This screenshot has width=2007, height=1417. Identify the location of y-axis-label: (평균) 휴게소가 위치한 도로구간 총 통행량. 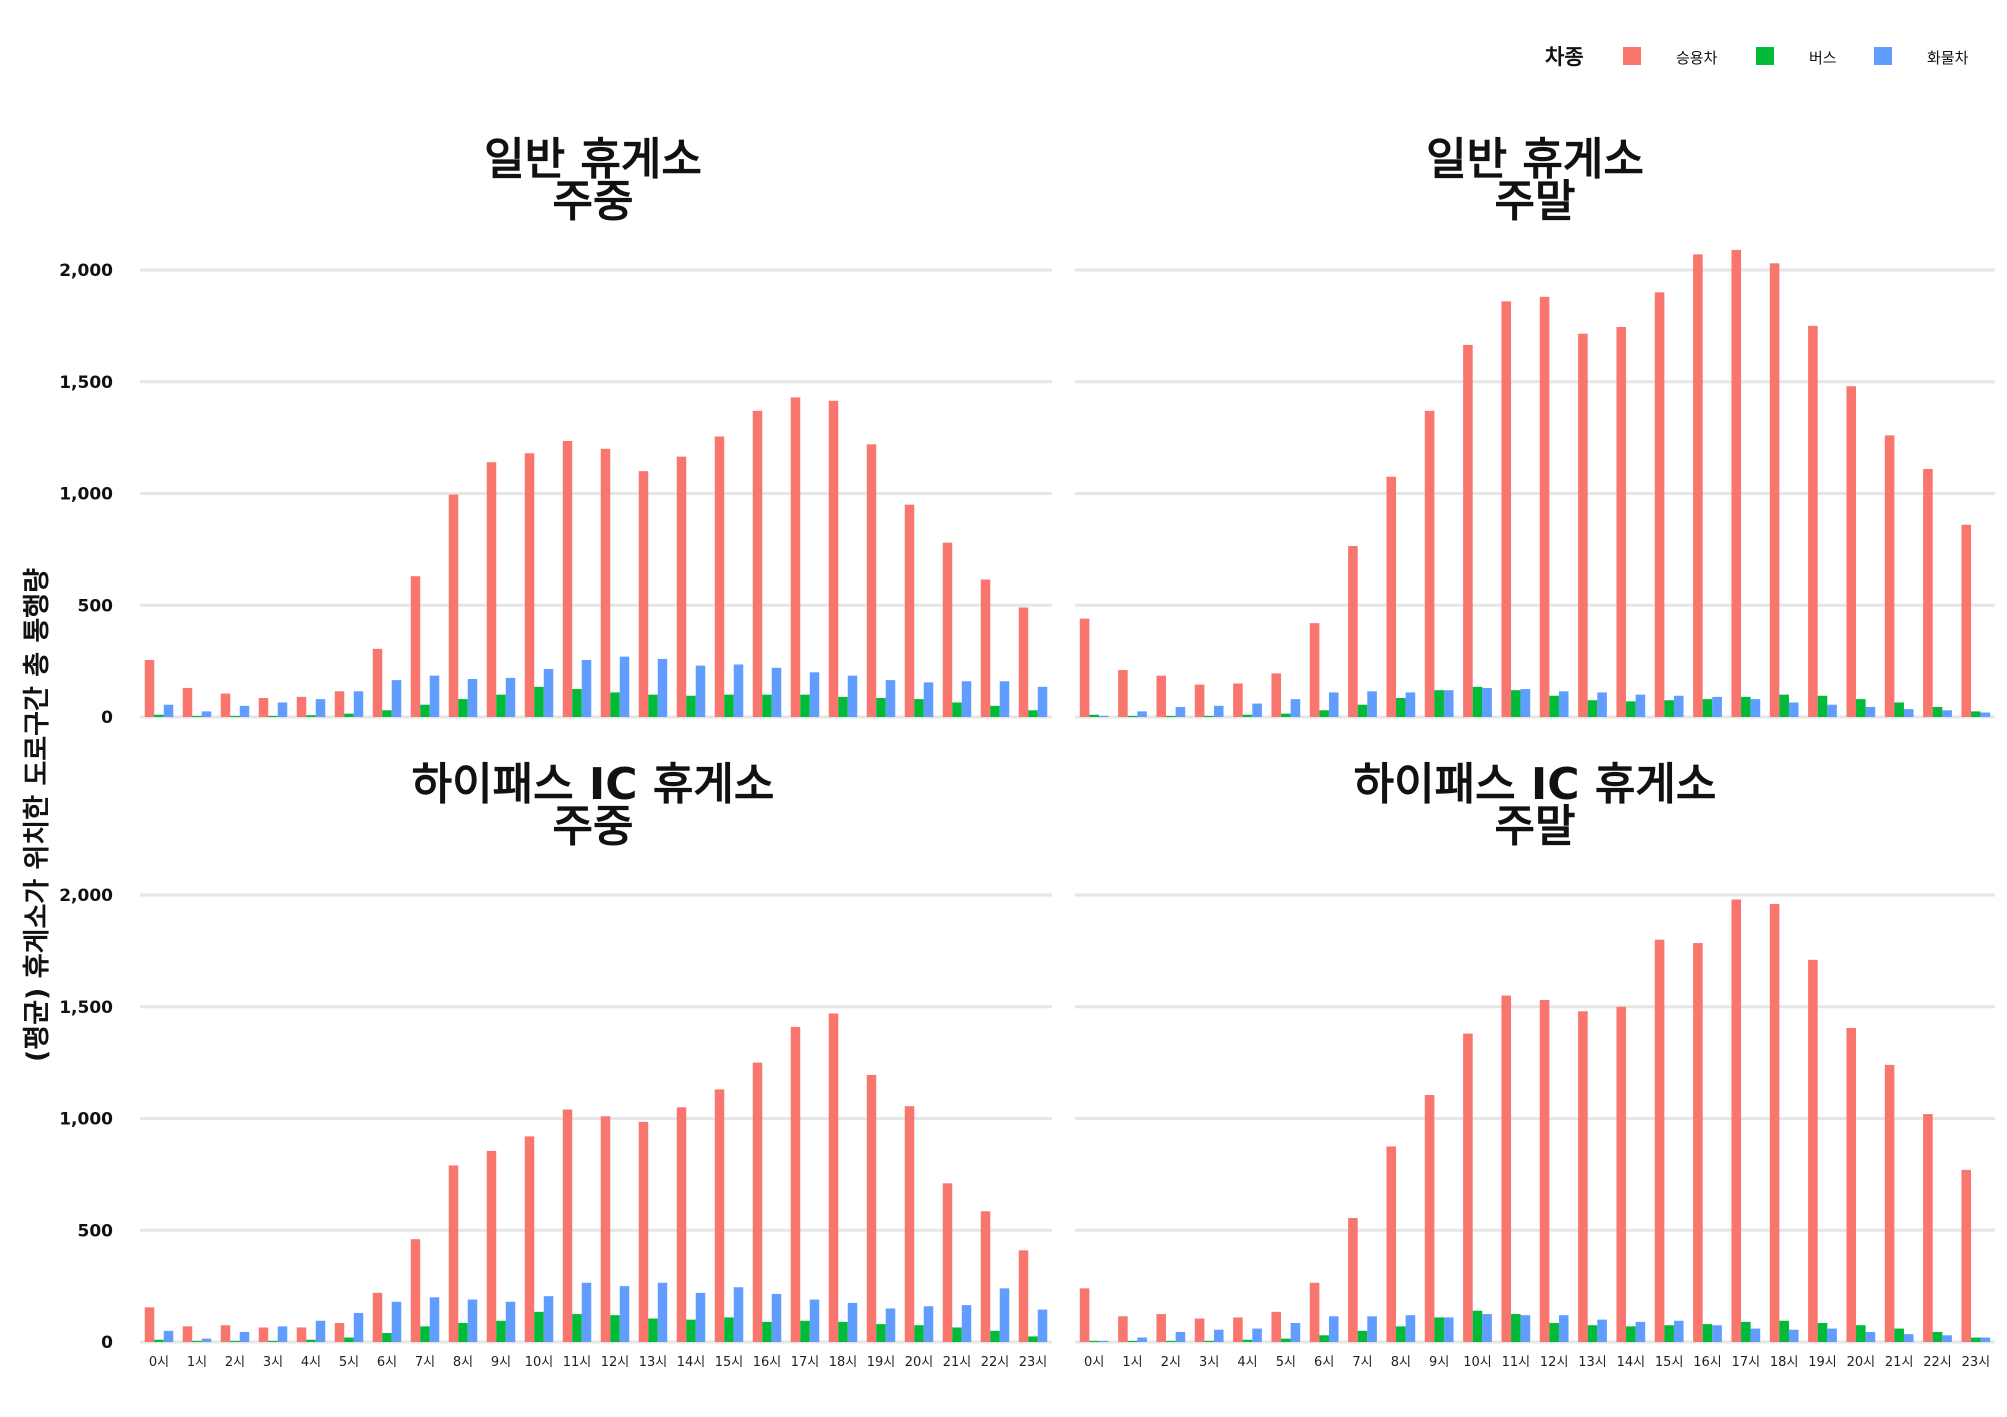
(37, 815).